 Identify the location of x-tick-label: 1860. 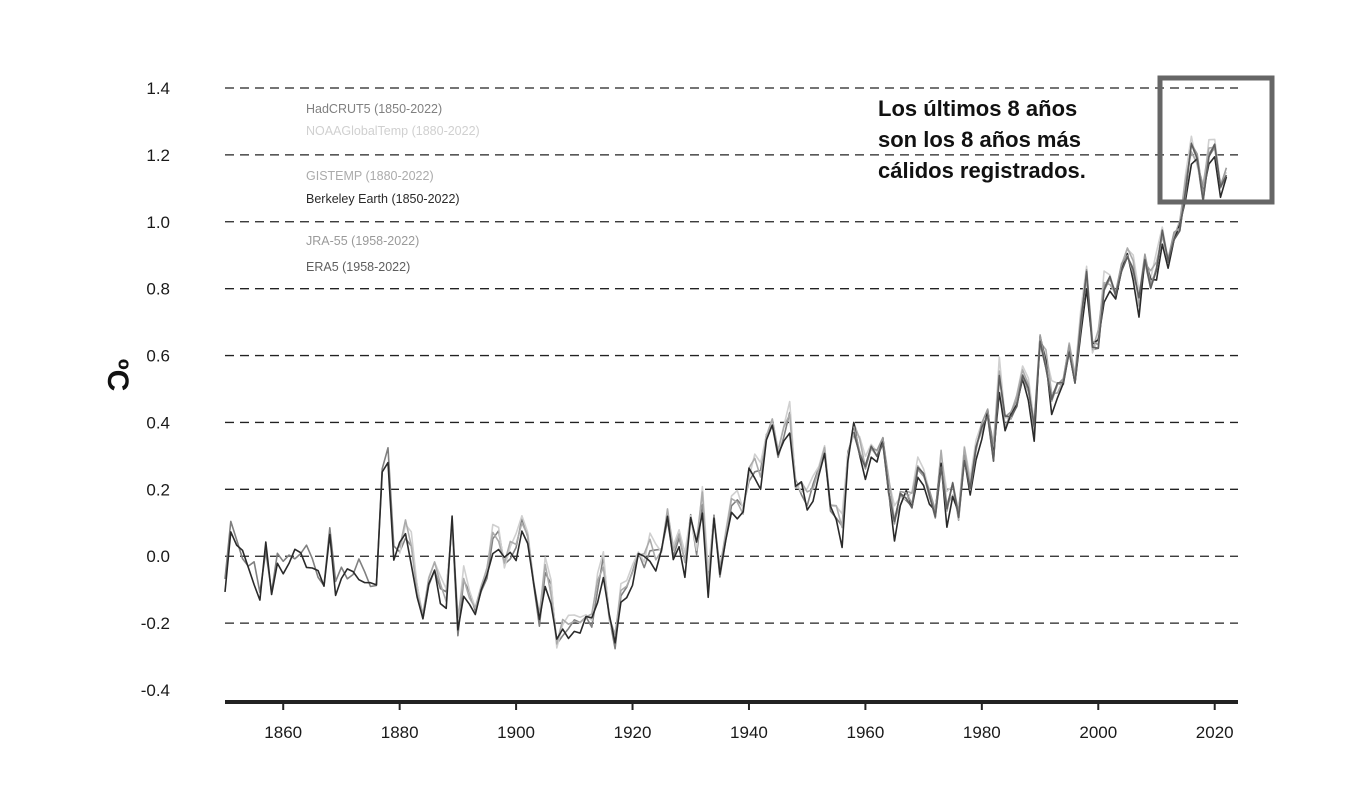
(283, 732).